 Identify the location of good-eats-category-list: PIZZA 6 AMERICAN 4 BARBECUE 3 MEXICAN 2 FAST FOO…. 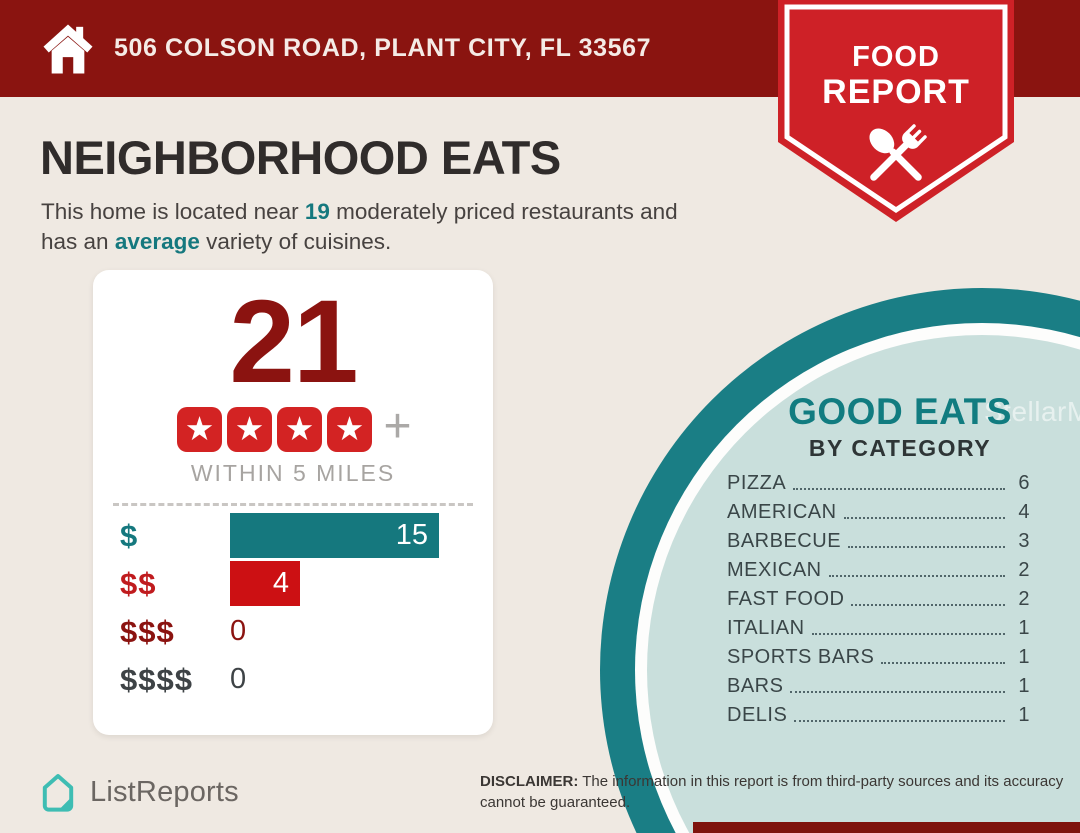
(878, 596).